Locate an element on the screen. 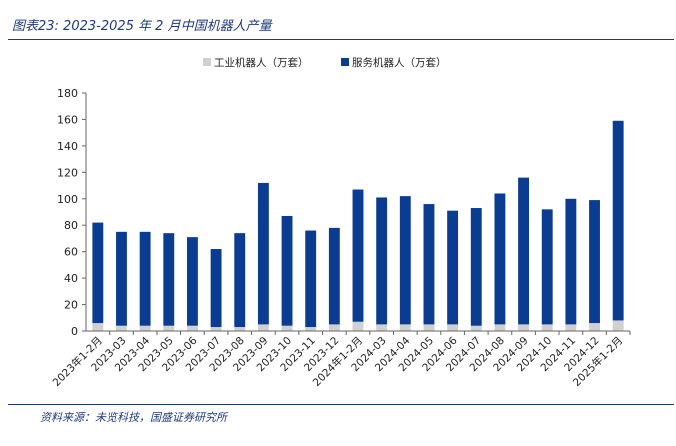 This screenshot has height=446, width=676. y-tick-label: 160 is located at coordinates (67, 119).